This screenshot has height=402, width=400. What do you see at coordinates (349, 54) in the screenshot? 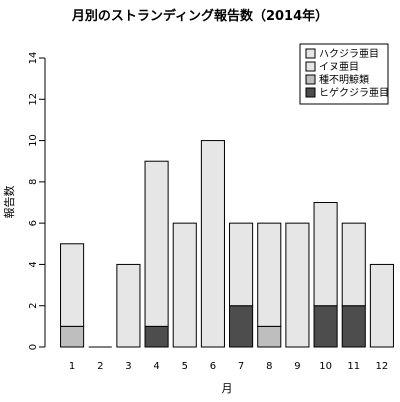
I see `legend-label: ハクジラ亜目` at bounding box center [349, 54].